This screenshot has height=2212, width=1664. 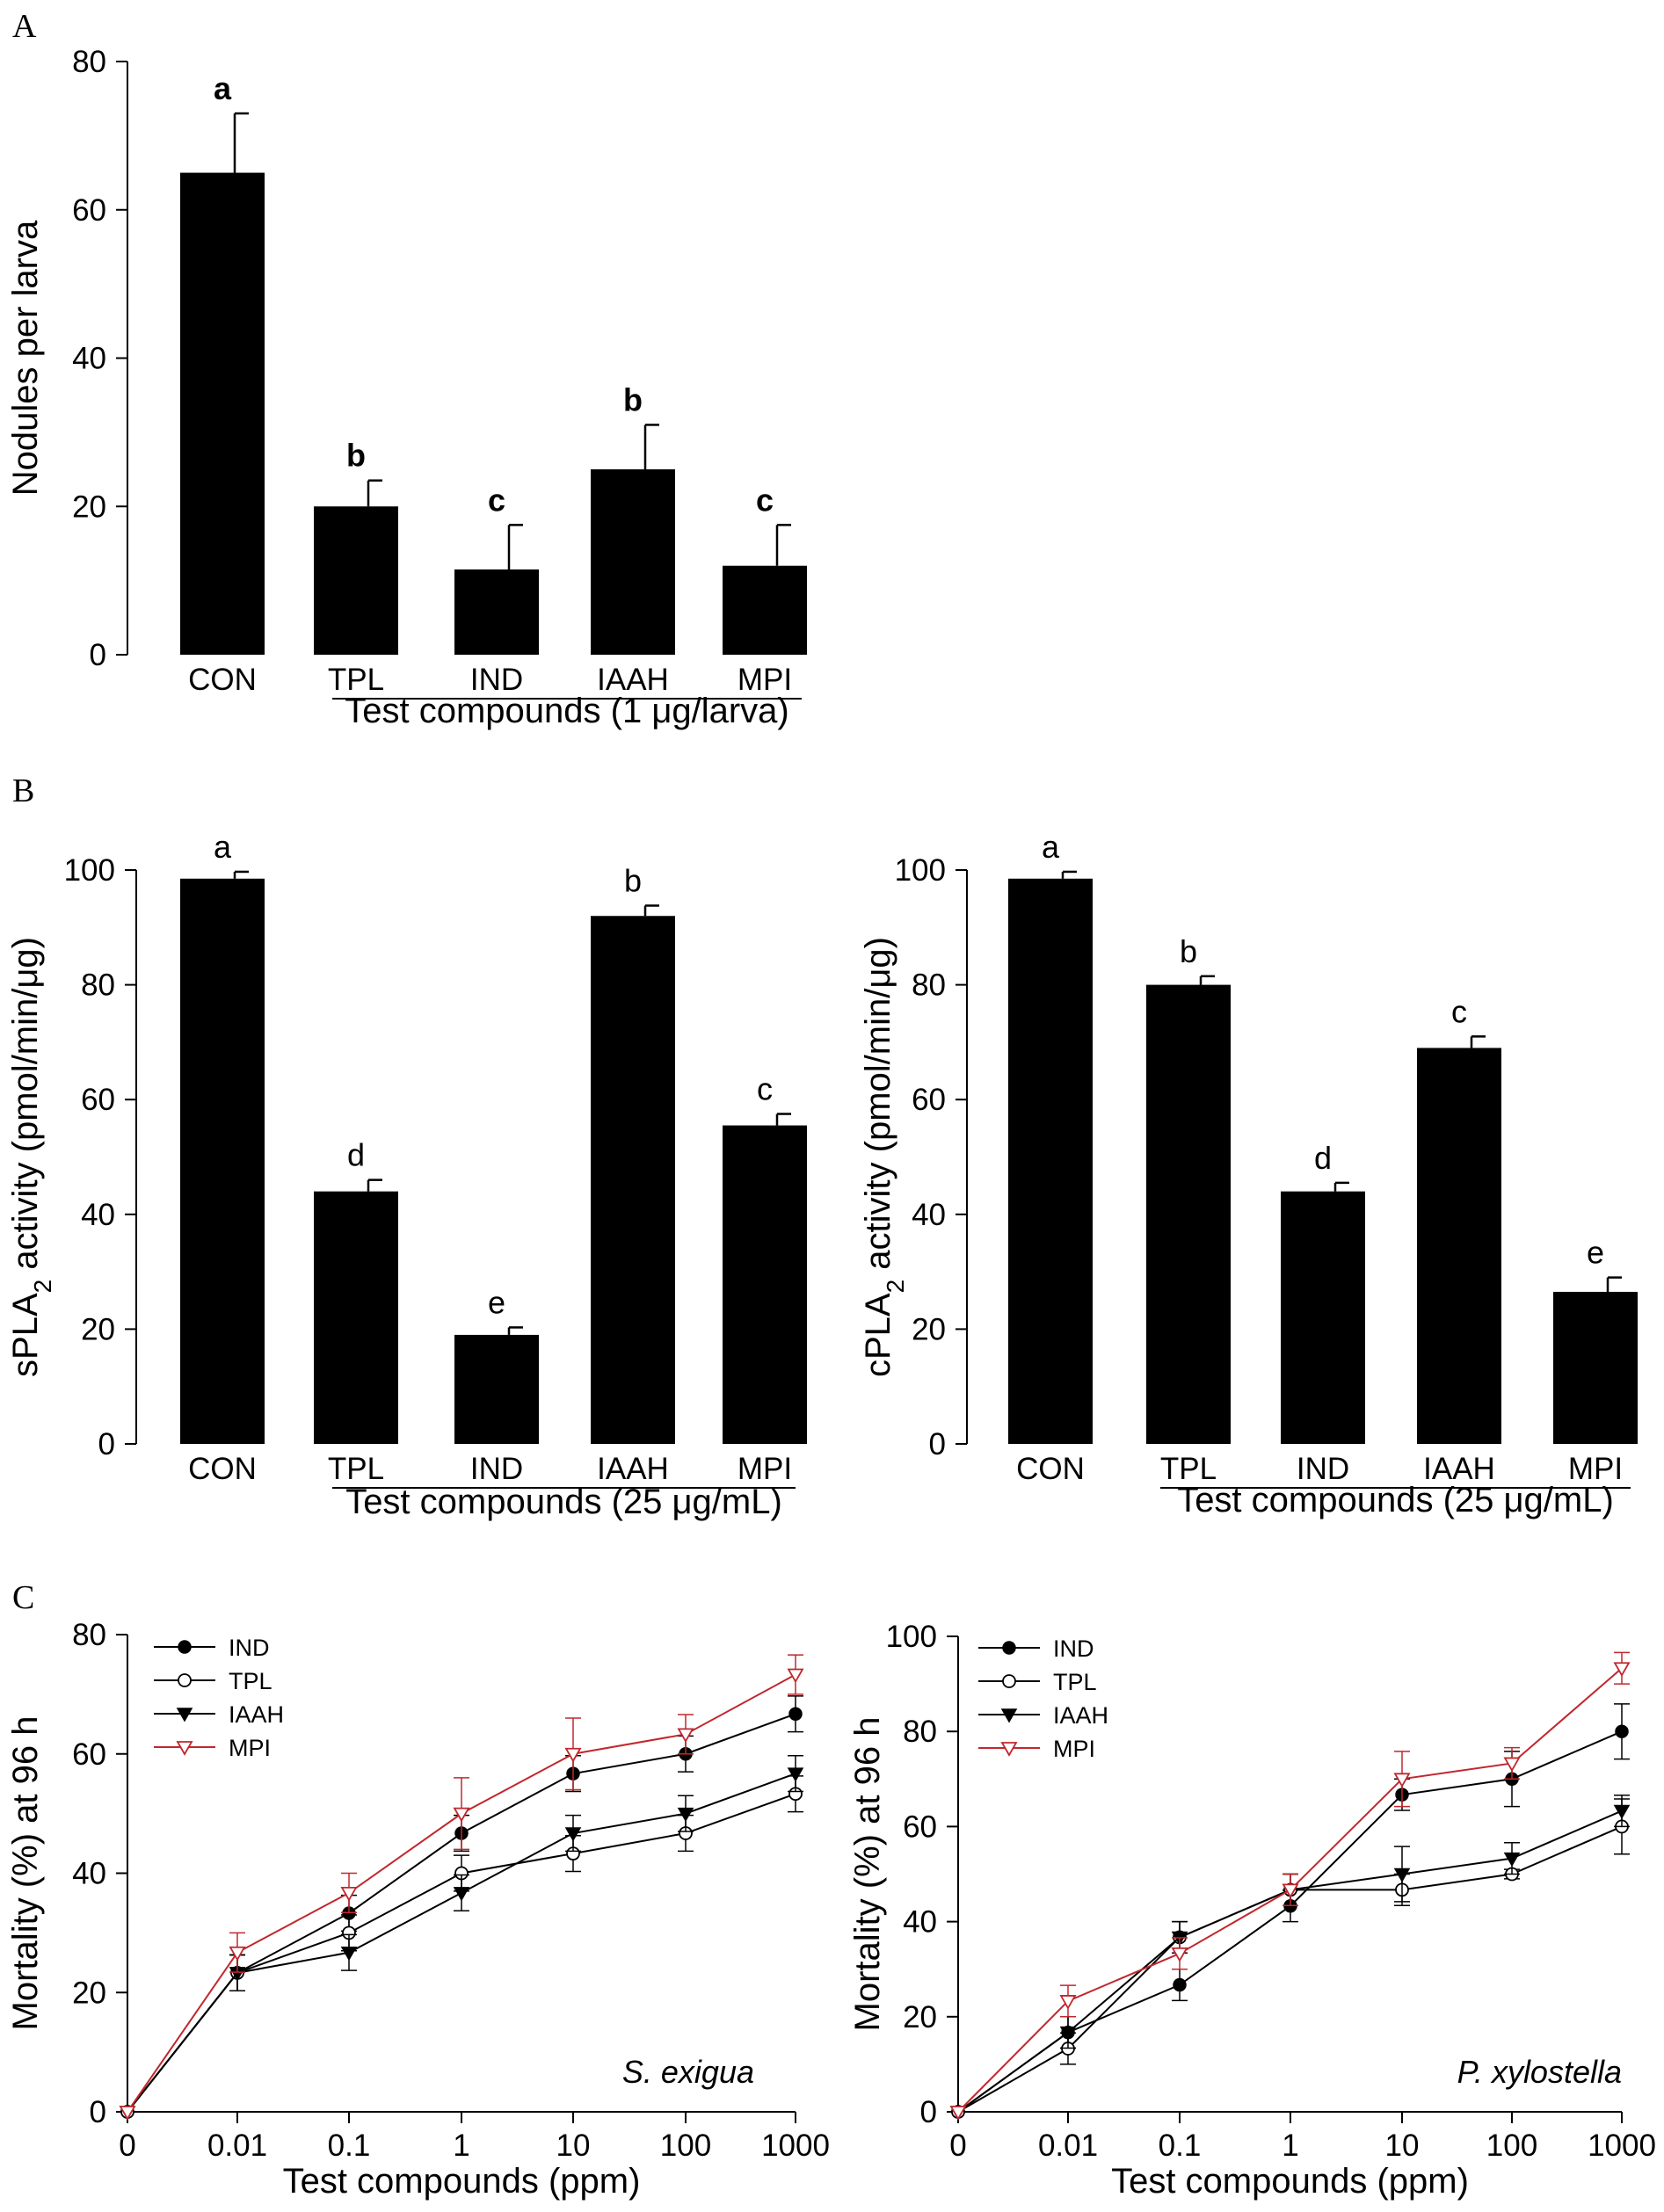 I want to click on x-axis-label: Test compounds (1 μg/larva), so click(x=567, y=711).